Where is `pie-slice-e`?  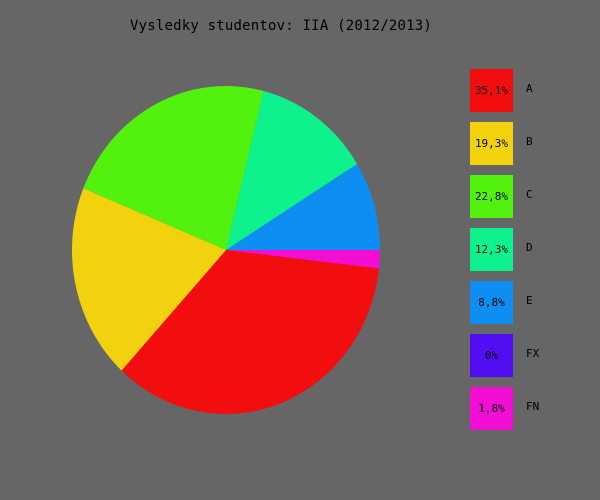
pie-slice-e is located at coordinates (303, 206).